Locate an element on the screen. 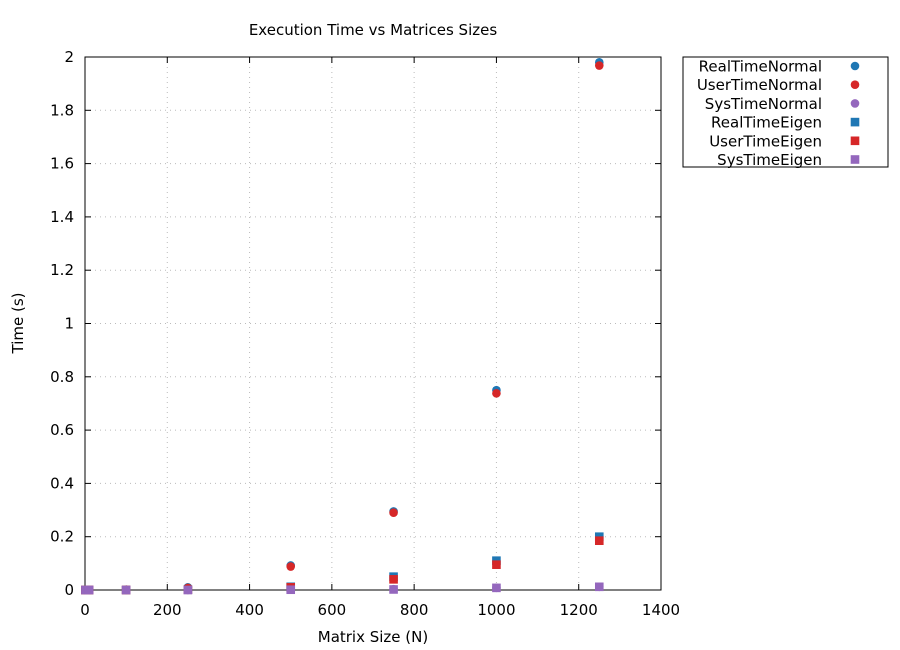  legend-label: UserTimeEigen is located at coordinates (765, 141).